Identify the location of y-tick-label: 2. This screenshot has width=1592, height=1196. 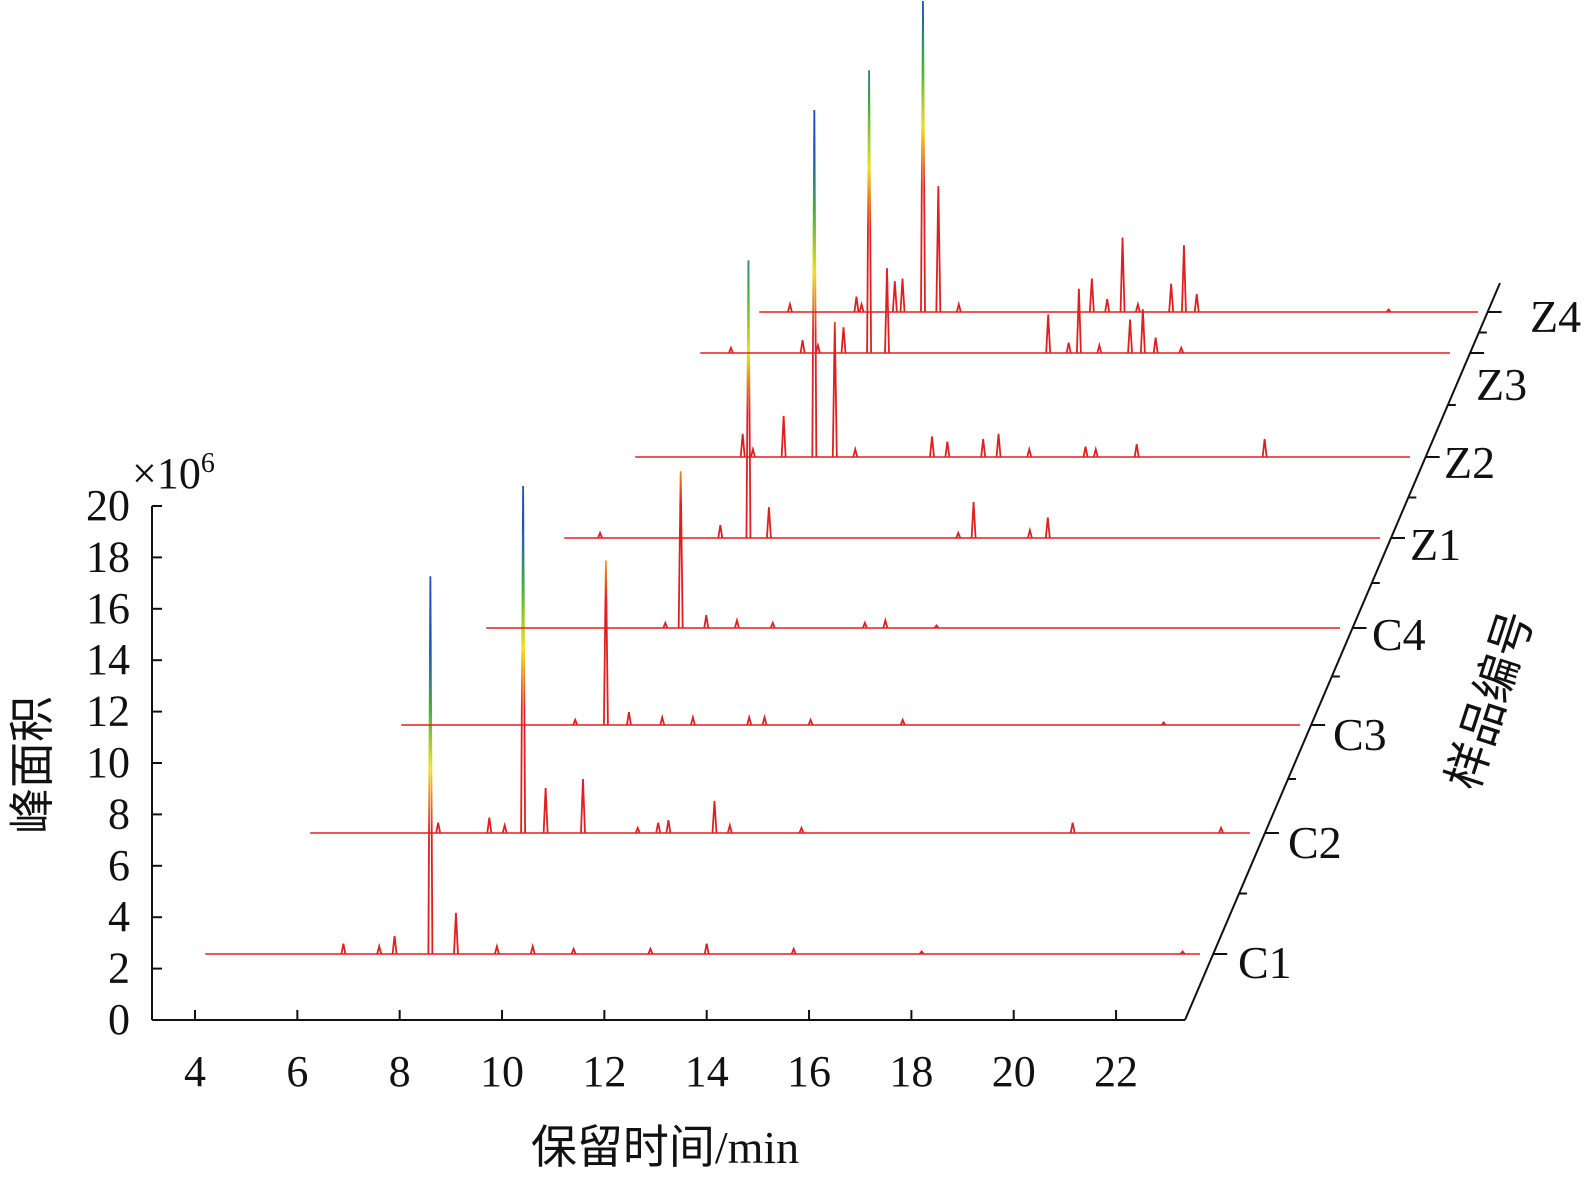
(119, 968).